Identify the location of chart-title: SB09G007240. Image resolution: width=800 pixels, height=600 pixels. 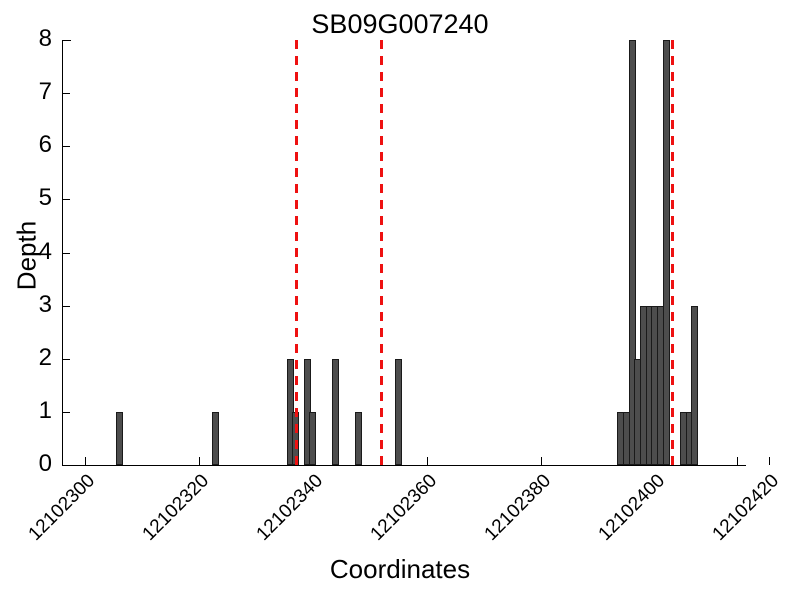
(400, 24).